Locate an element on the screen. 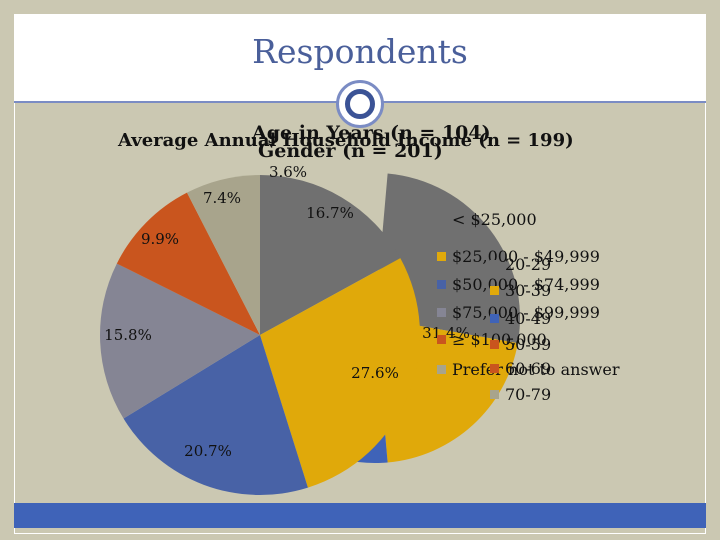  income-data-label-3: 15.8% is located at coordinates (128, 335).